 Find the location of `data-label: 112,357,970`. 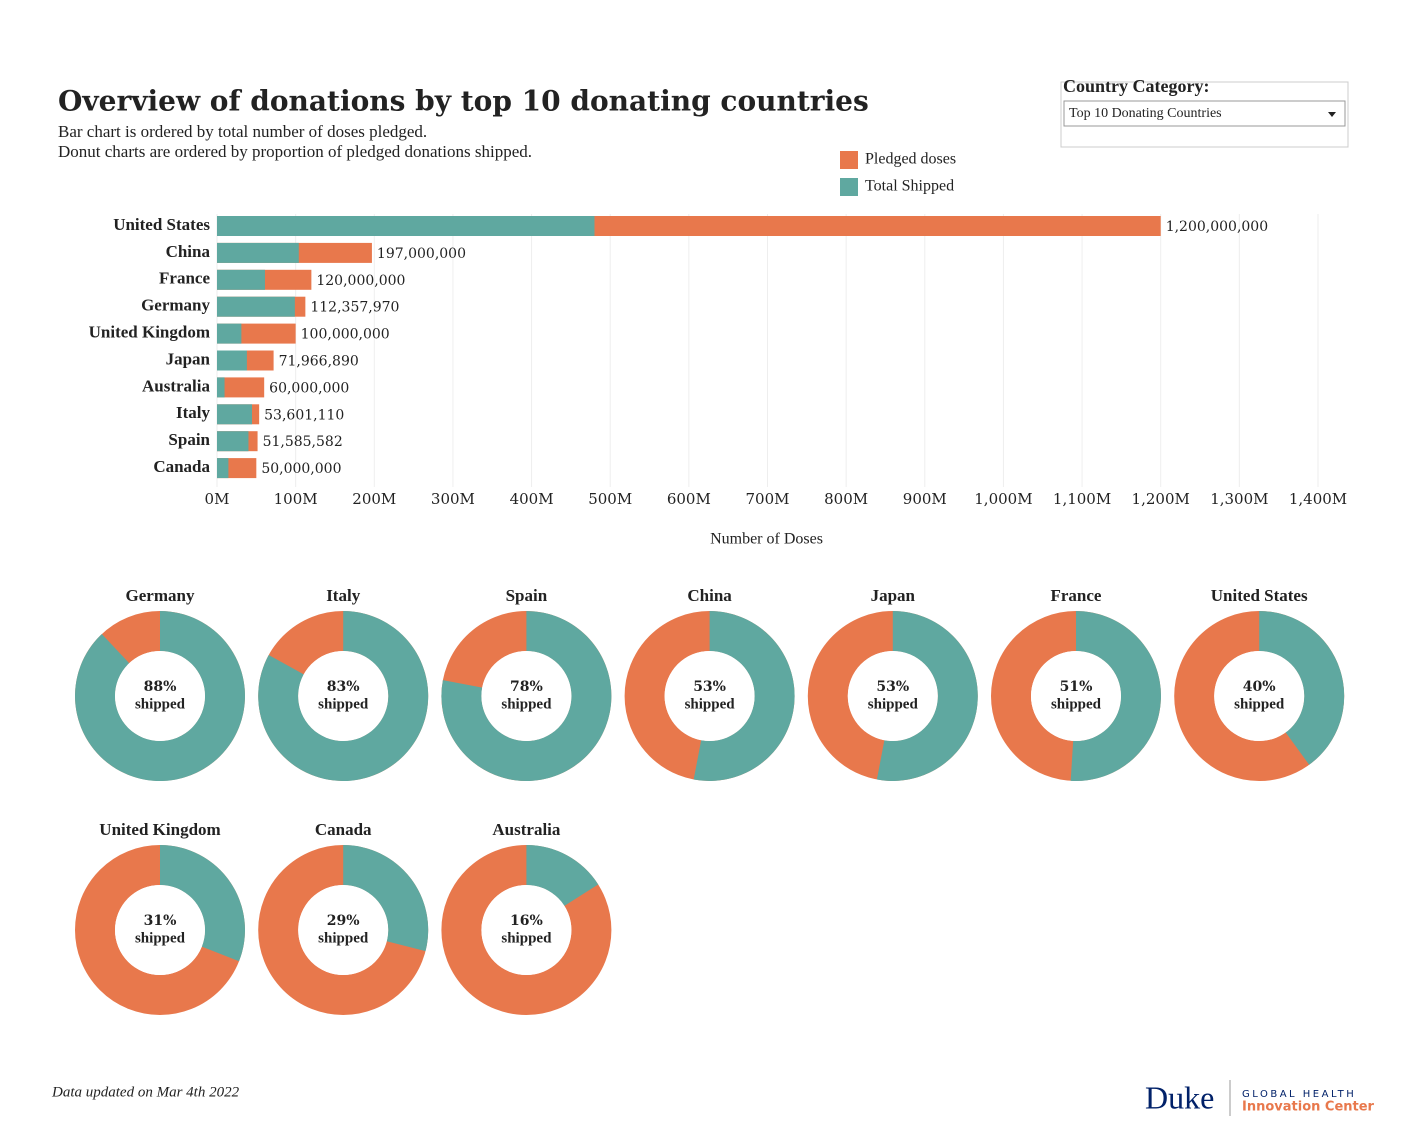

data-label: 112,357,970 is located at coordinates (354, 308).